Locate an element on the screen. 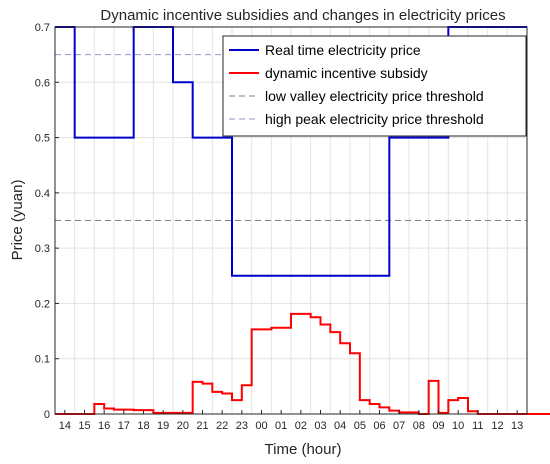  legend-label: dynamic incentive subsidy is located at coordinates (346, 73).